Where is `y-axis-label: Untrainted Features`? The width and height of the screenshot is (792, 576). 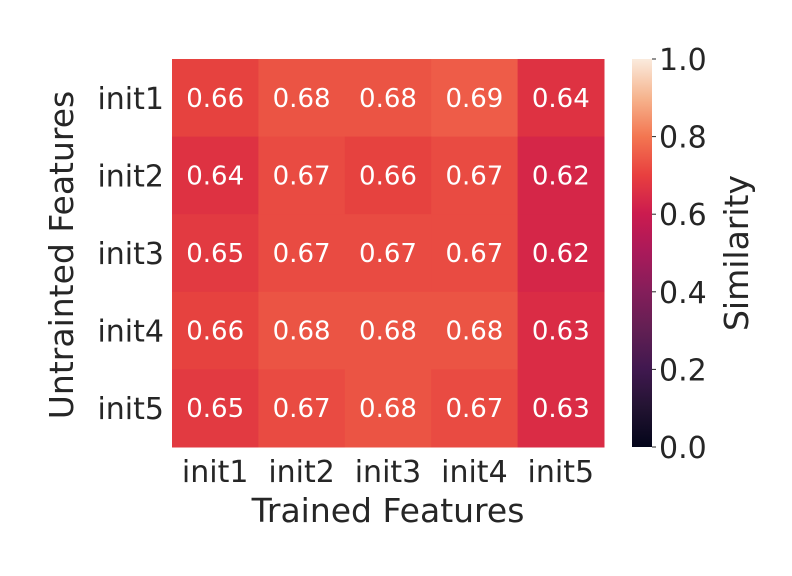 y-axis-label: Untrainted Features is located at coordinates (61, 255).